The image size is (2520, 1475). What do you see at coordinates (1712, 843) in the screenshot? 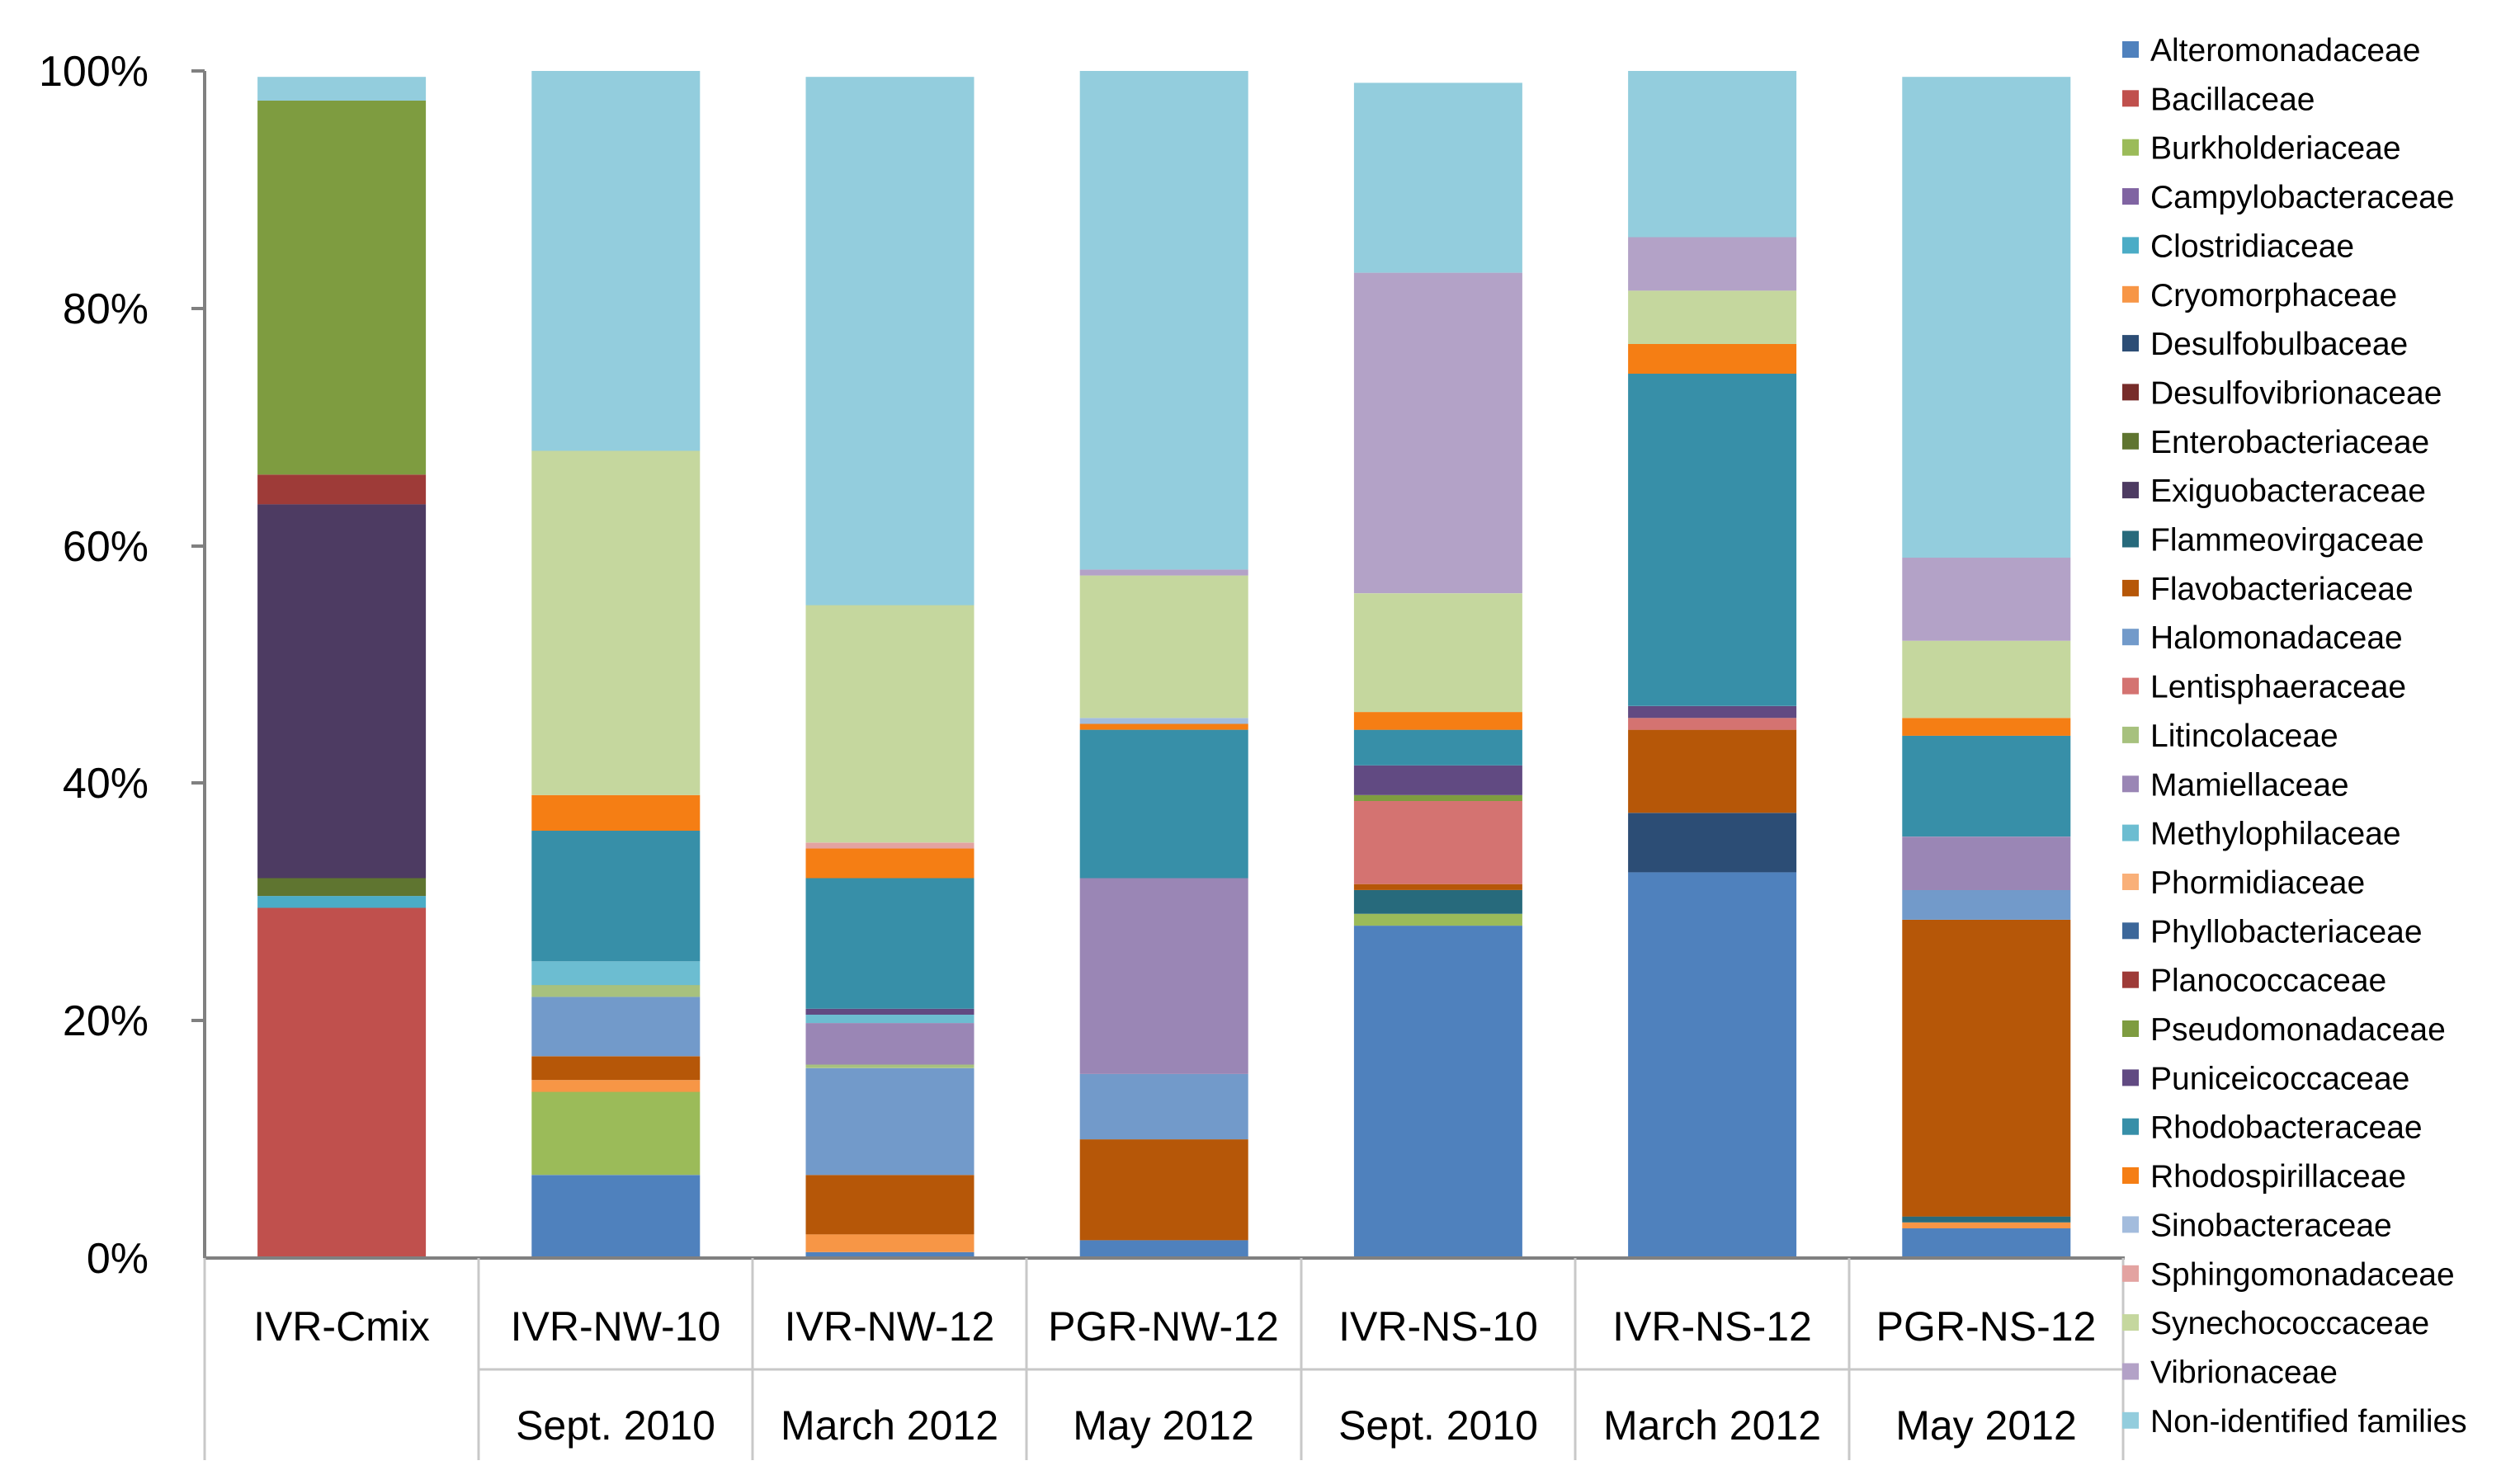
I see `bar-segment-desulfobulbaceae` at bounding box center [1712, 843].